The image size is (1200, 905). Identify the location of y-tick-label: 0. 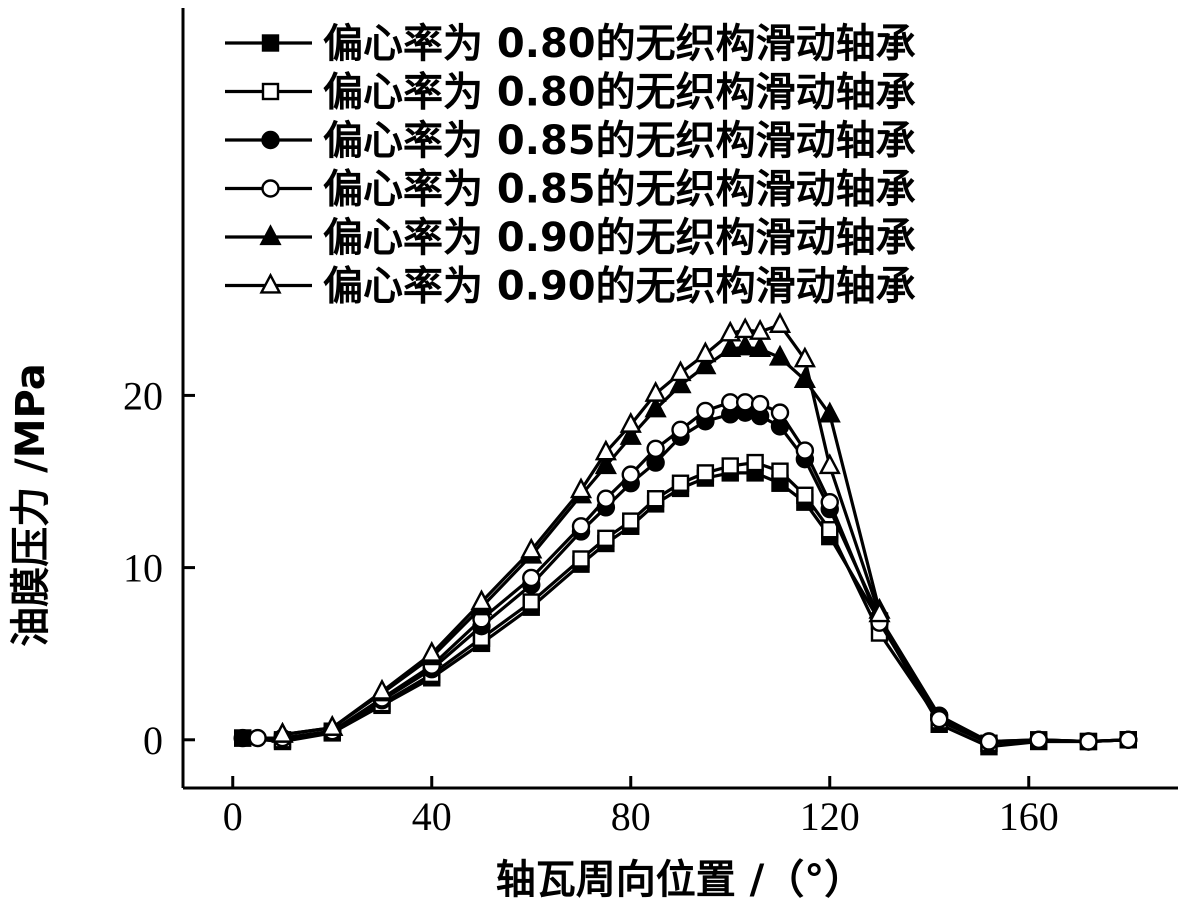
(153, 740).